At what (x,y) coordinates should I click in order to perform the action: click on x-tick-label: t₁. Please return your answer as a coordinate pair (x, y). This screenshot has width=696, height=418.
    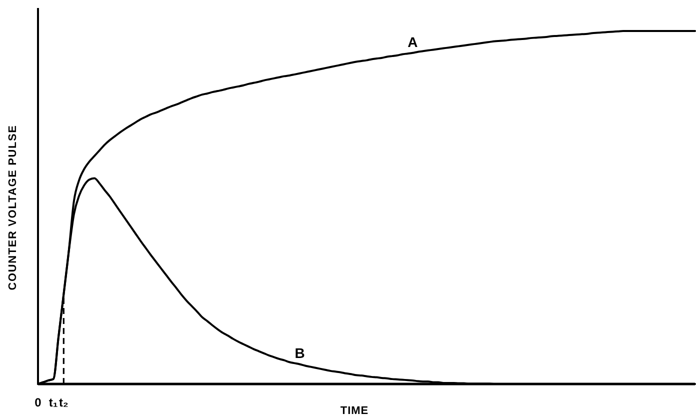
    Looking at the image, I should click on (53, 403).